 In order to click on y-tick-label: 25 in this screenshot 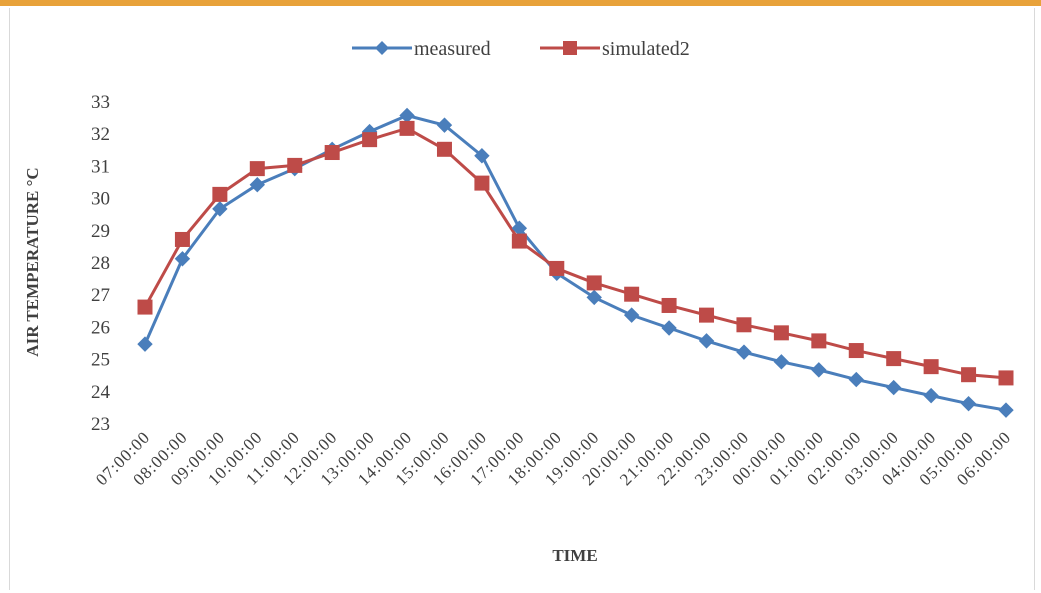, I will do `click(100, 360)`.